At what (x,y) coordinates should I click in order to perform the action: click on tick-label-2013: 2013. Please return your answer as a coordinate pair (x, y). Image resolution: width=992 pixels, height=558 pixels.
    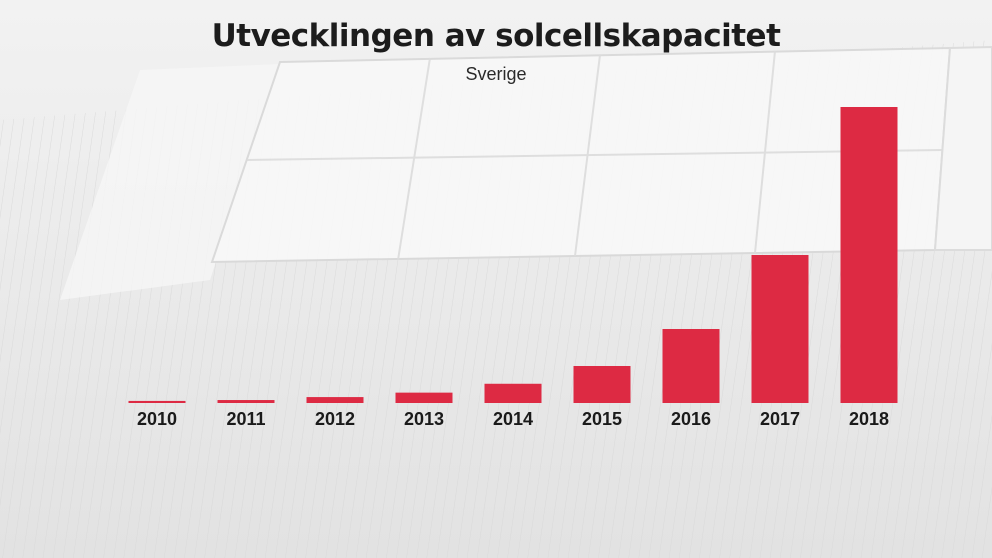
    Looking at the image, I should click on (424, 419).